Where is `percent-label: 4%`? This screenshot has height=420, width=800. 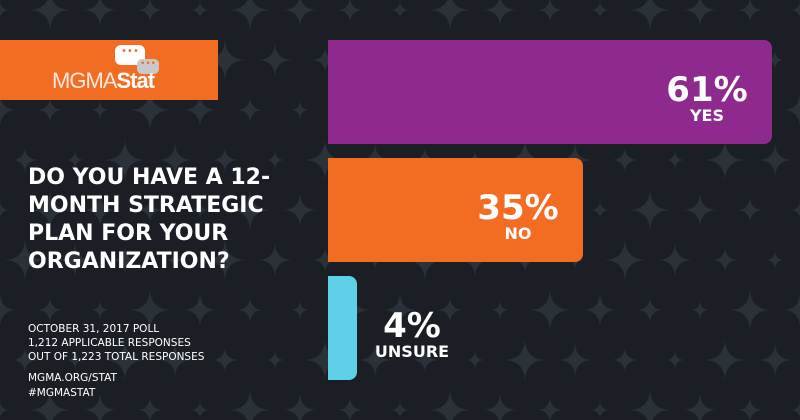 percent-label: 4% is located at coordinates (412, 326).